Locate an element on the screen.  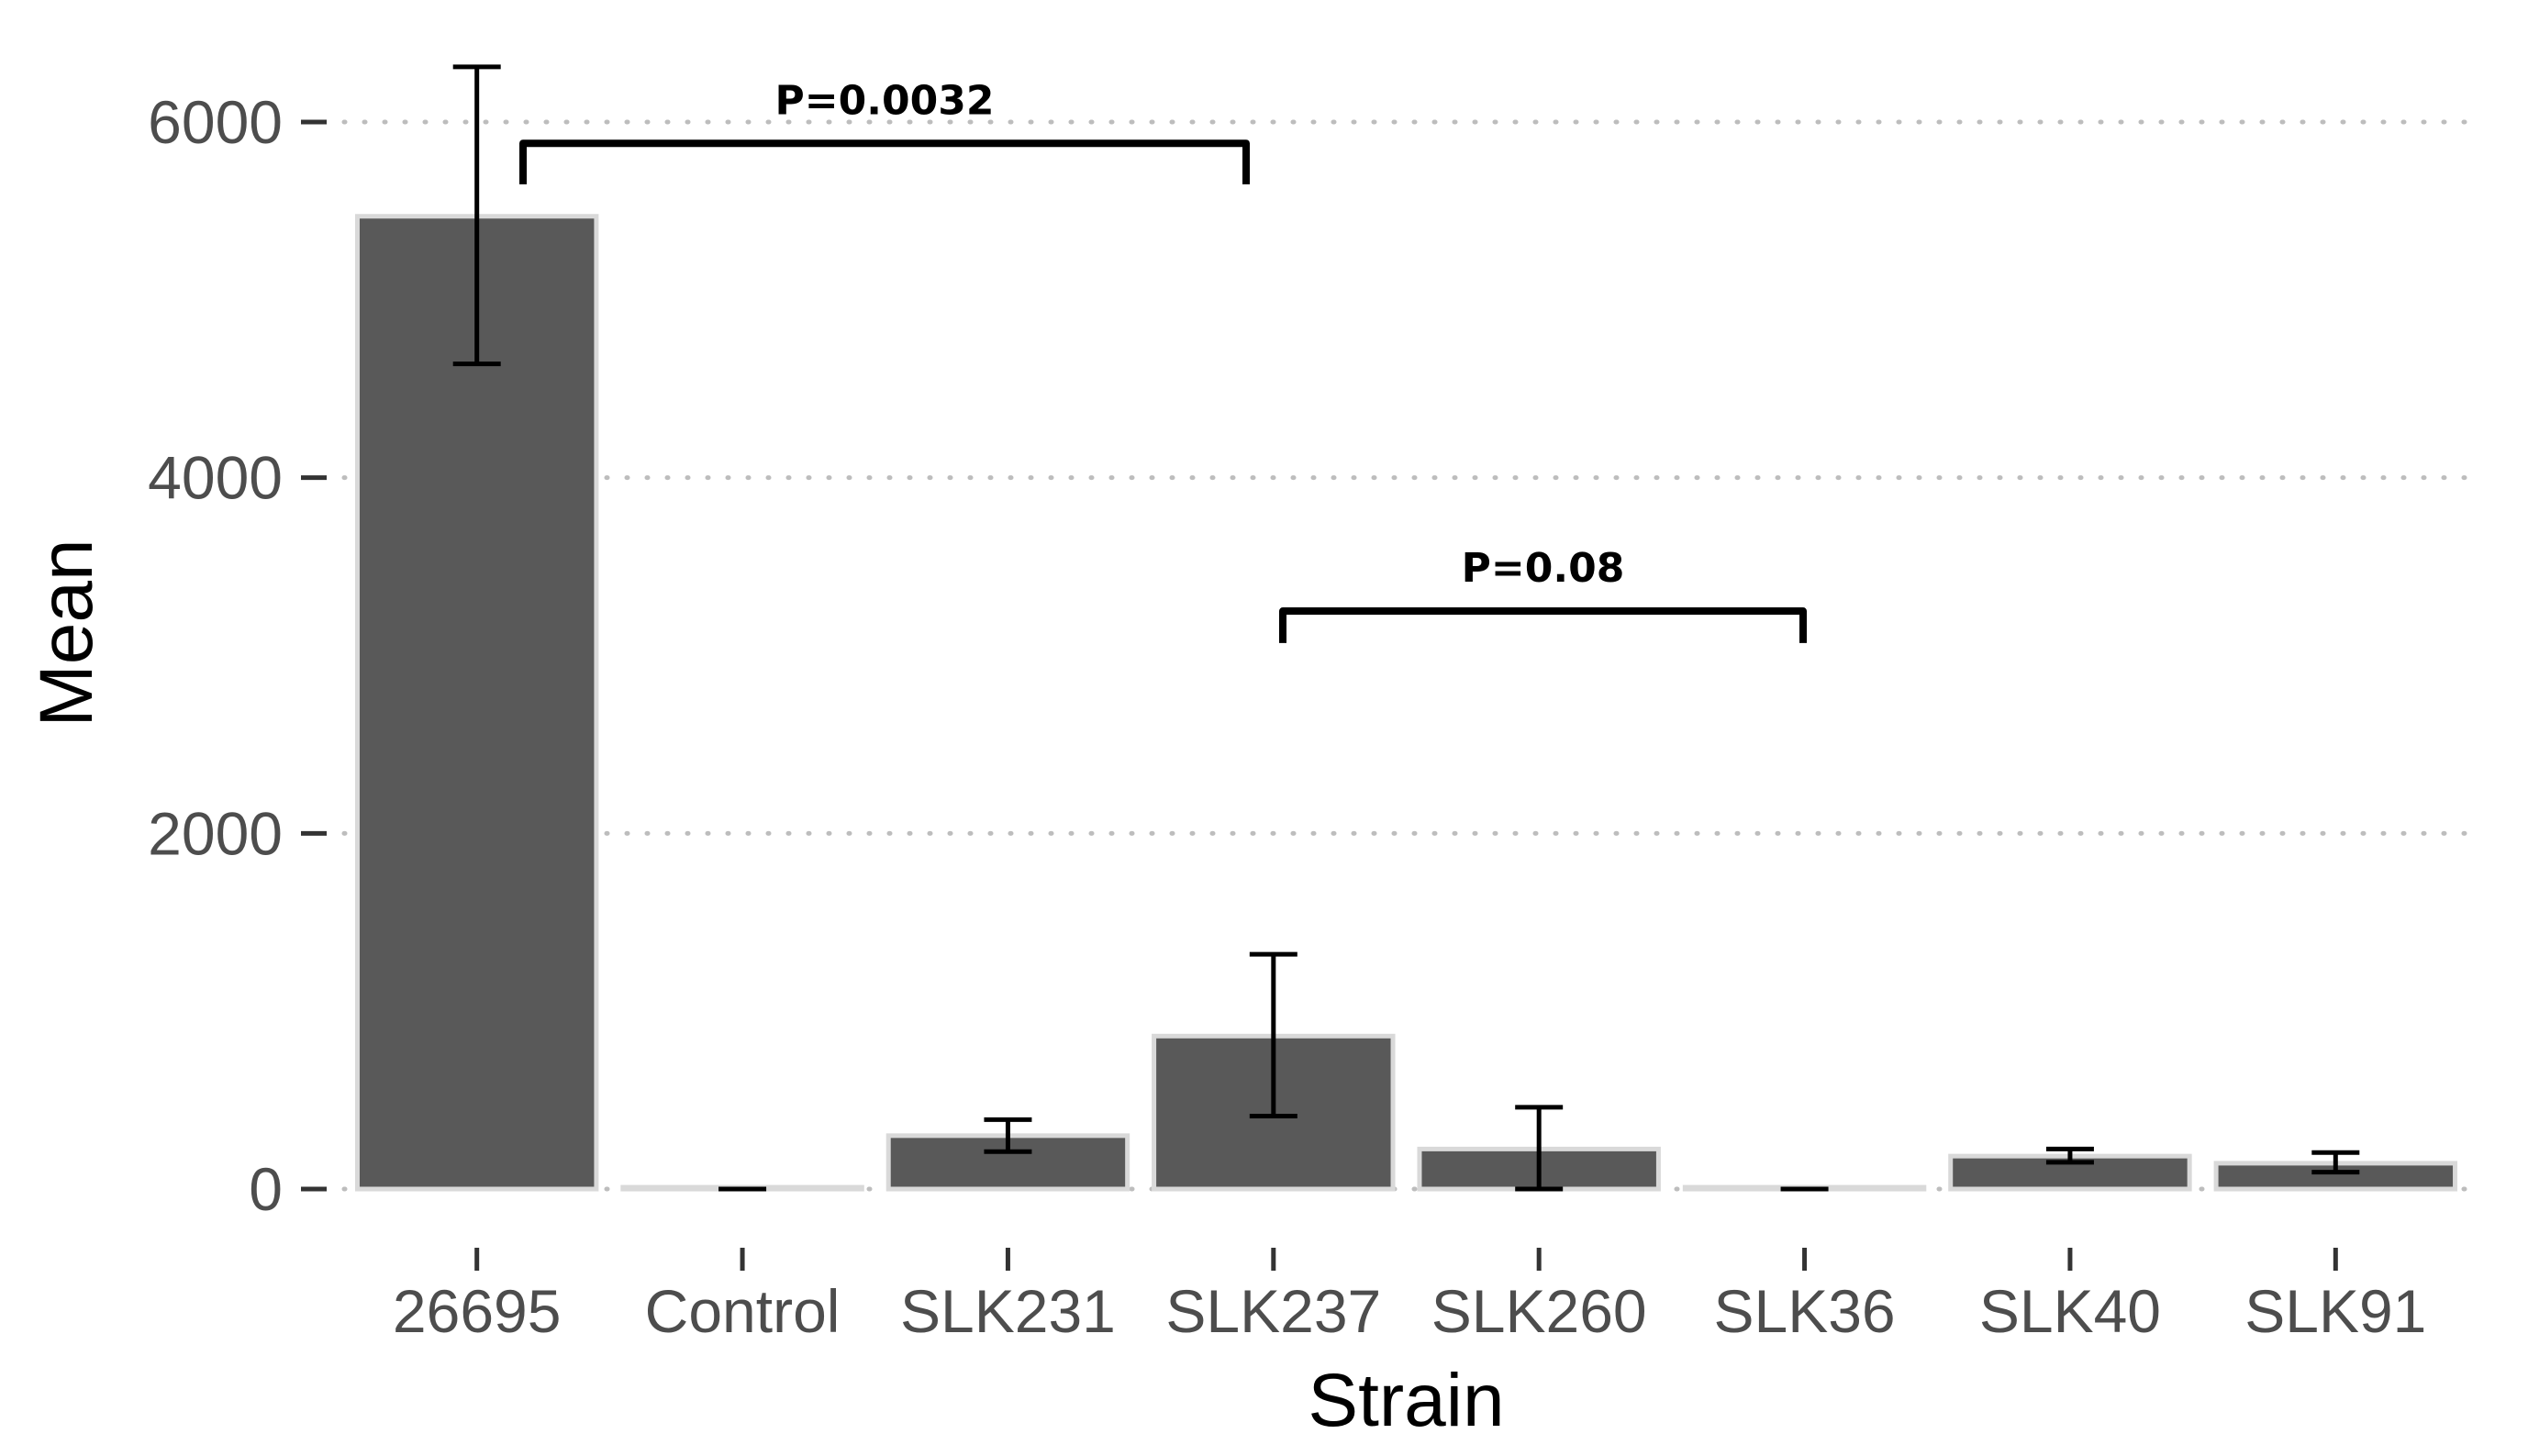
bar is located at coordinates (477, 703).